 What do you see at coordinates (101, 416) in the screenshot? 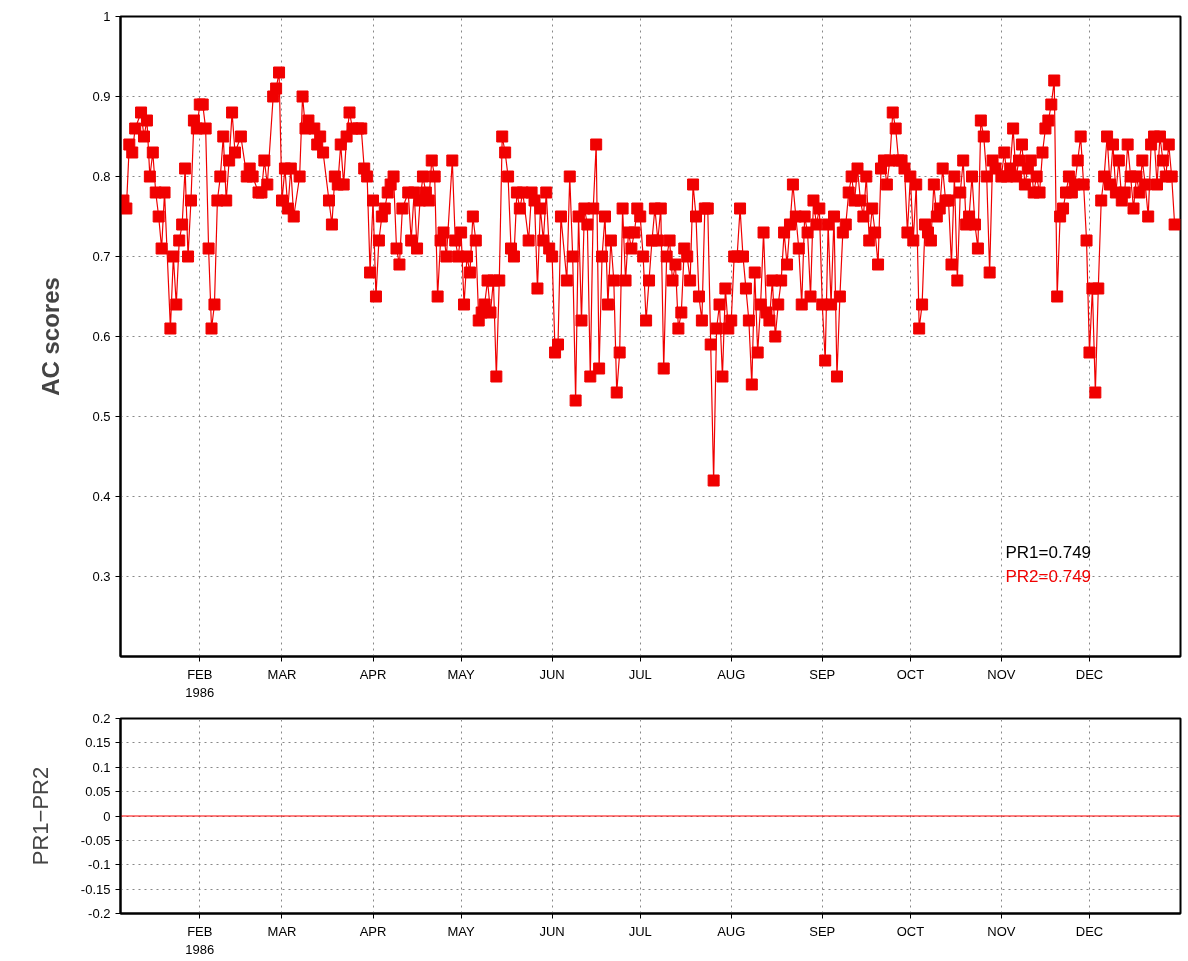
I see `y-tick-label: 0.5` at bounding box center [101, 416].